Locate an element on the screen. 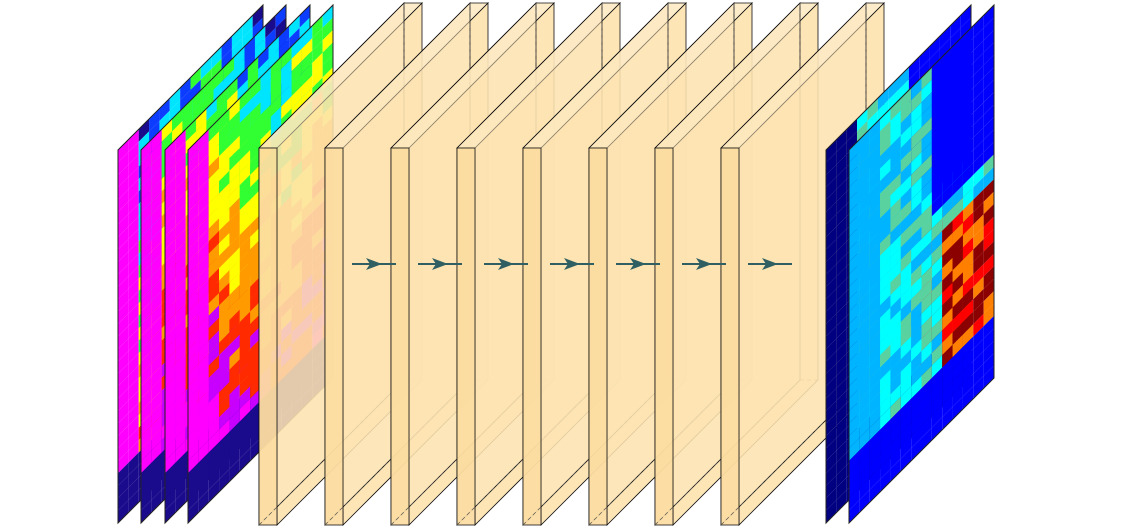  layer-arrows is located at coordinates (572, 264).